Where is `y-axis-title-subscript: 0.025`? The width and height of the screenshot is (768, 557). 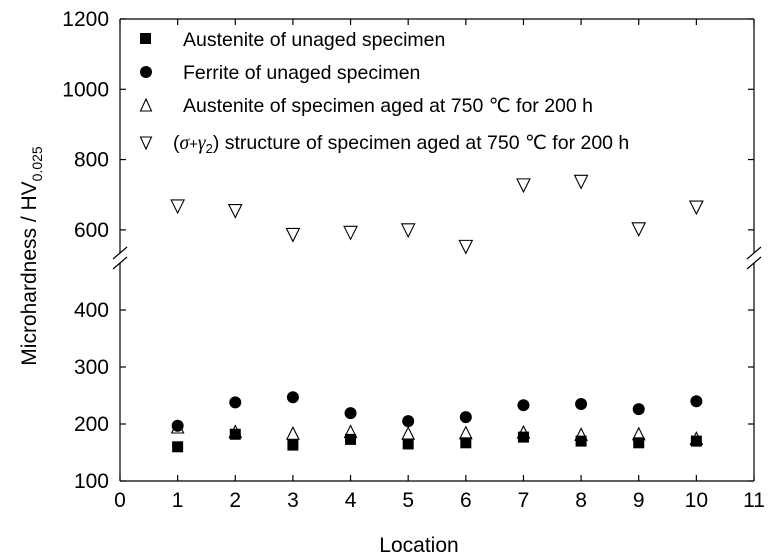
y-axis-title-subscript: 0.025 is located at coordinates (37, 163).